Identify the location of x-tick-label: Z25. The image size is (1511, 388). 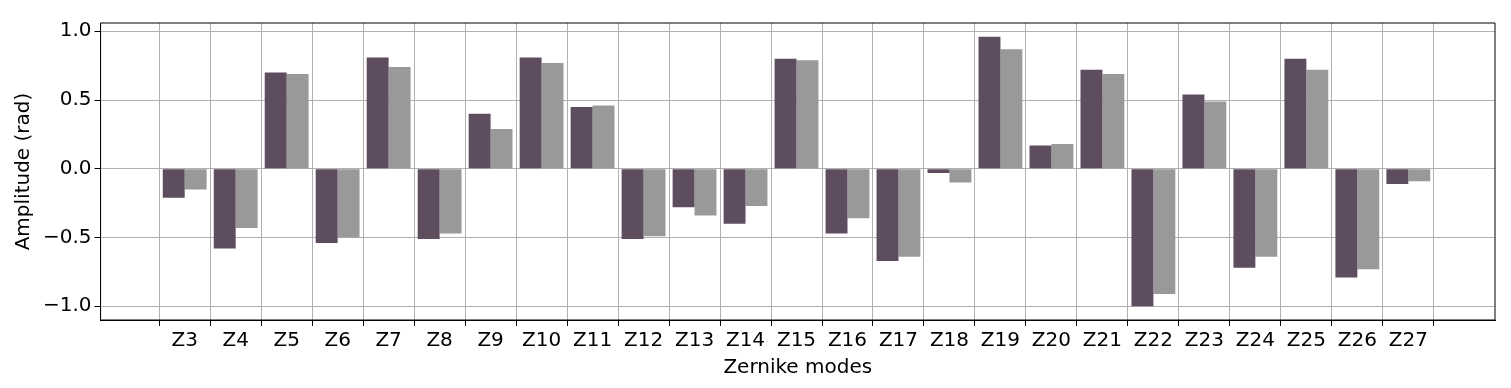
(1306, 339).